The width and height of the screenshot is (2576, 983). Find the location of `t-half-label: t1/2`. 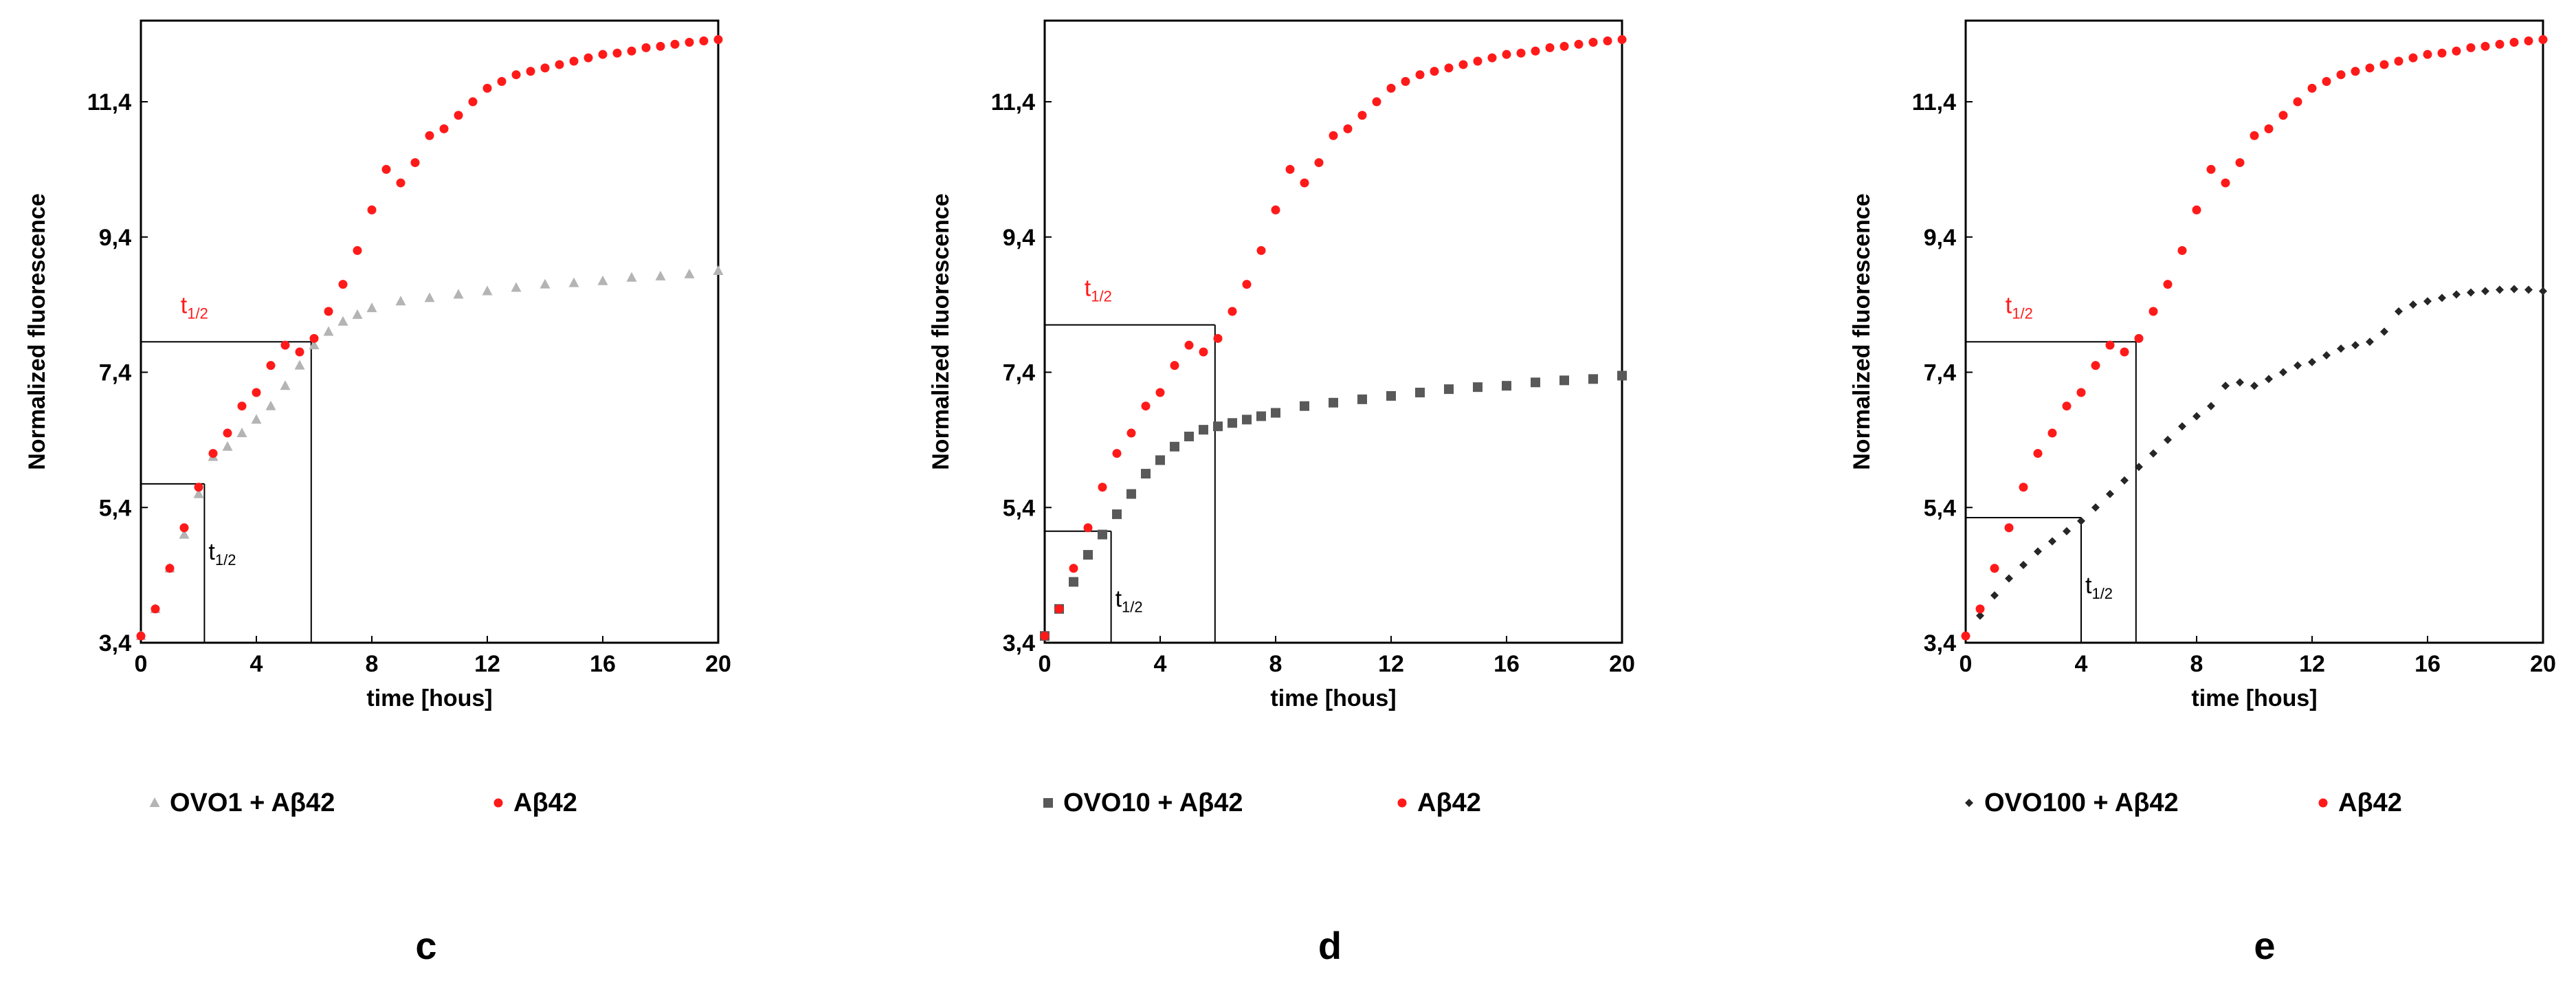

t-half-label: t1/2 is located at coordinates (1129, 601).